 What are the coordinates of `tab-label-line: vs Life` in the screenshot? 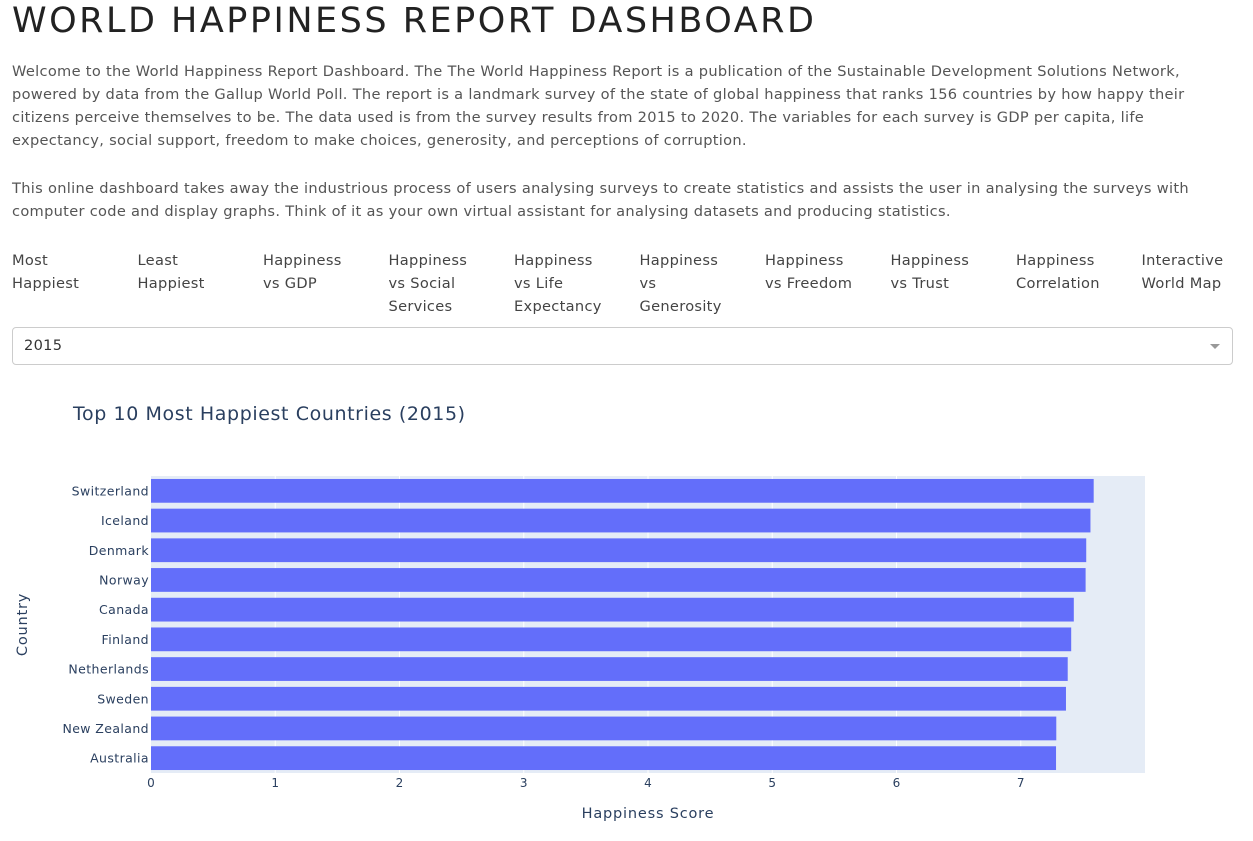 It's located at (539, 283).